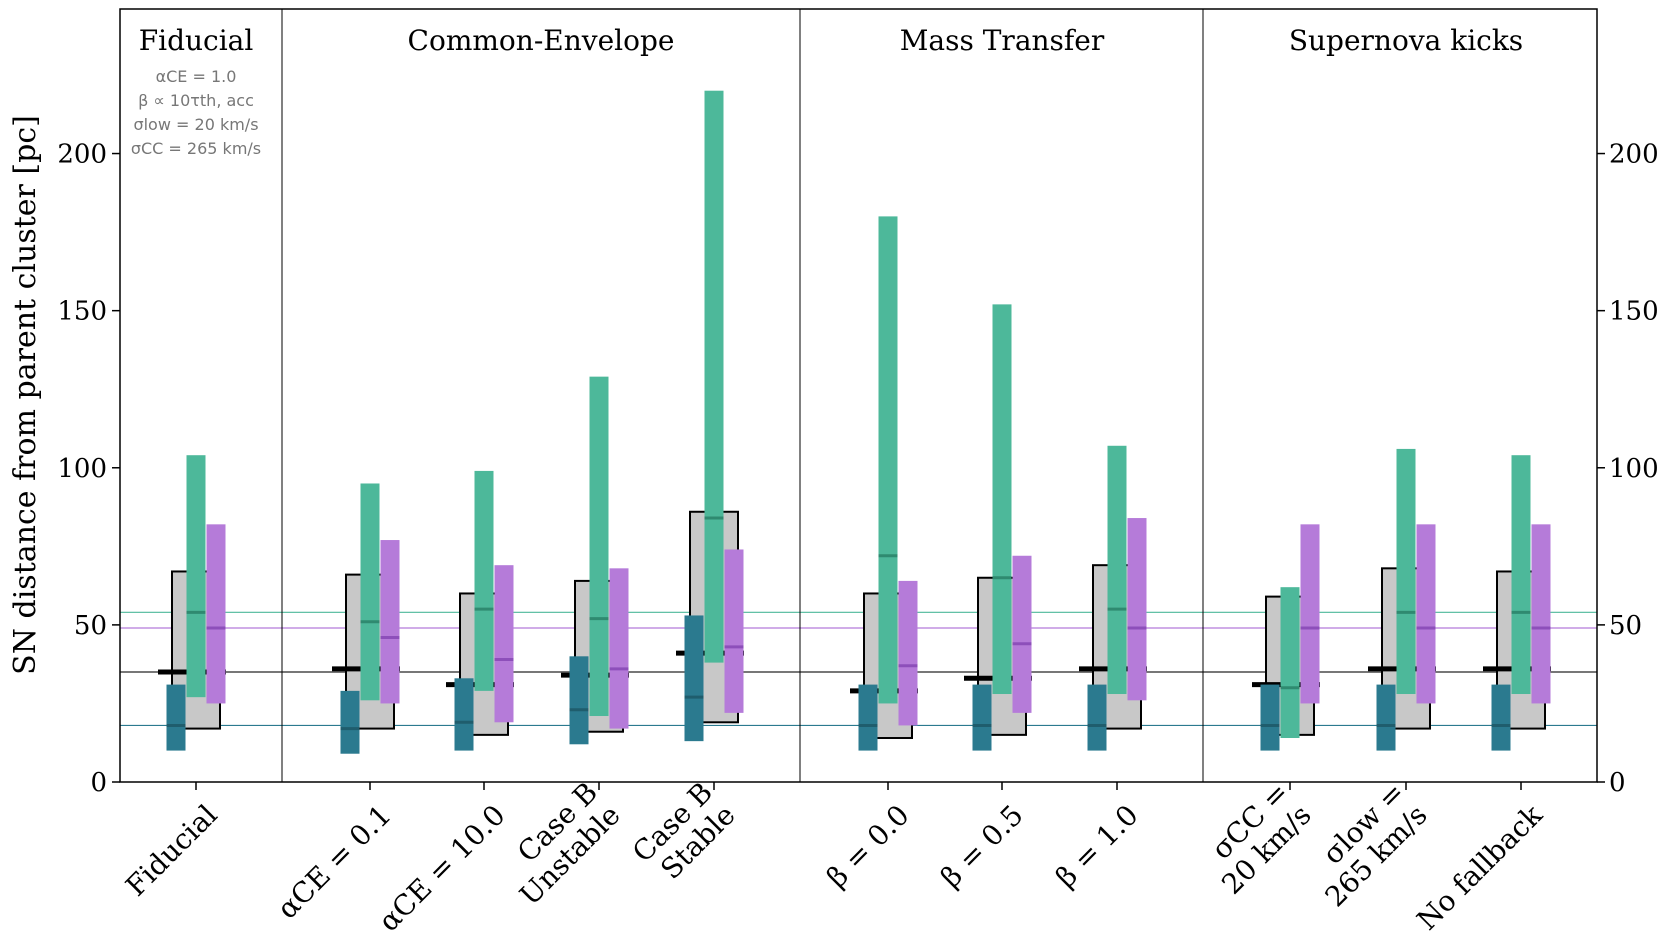  Describe the element at coordinates (1002, 40) in the screenshot. I see `group-title: Mass Transfer` at that location.